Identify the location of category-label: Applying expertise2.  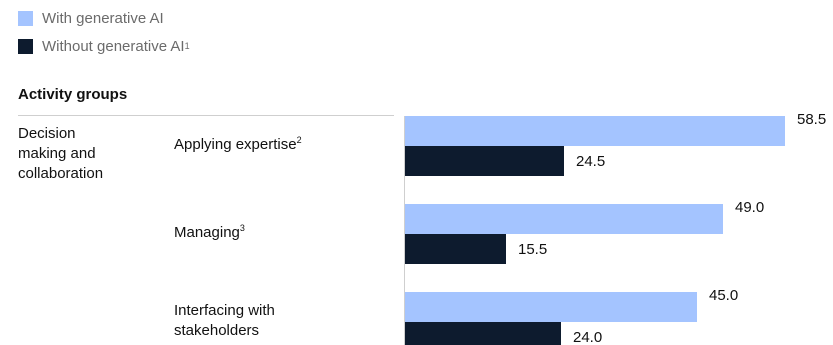
(238, 145).